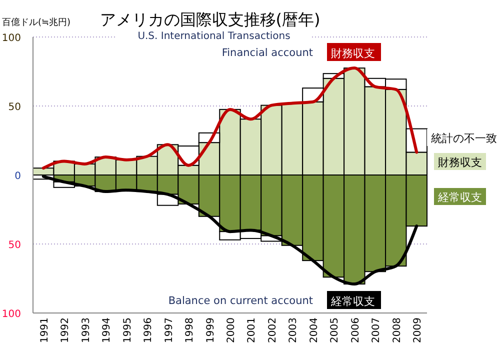  What do you see at coordinates (210, 330) in the screenshot?
I see `x-tick-label: 1999` at bounding box center [210, 330].